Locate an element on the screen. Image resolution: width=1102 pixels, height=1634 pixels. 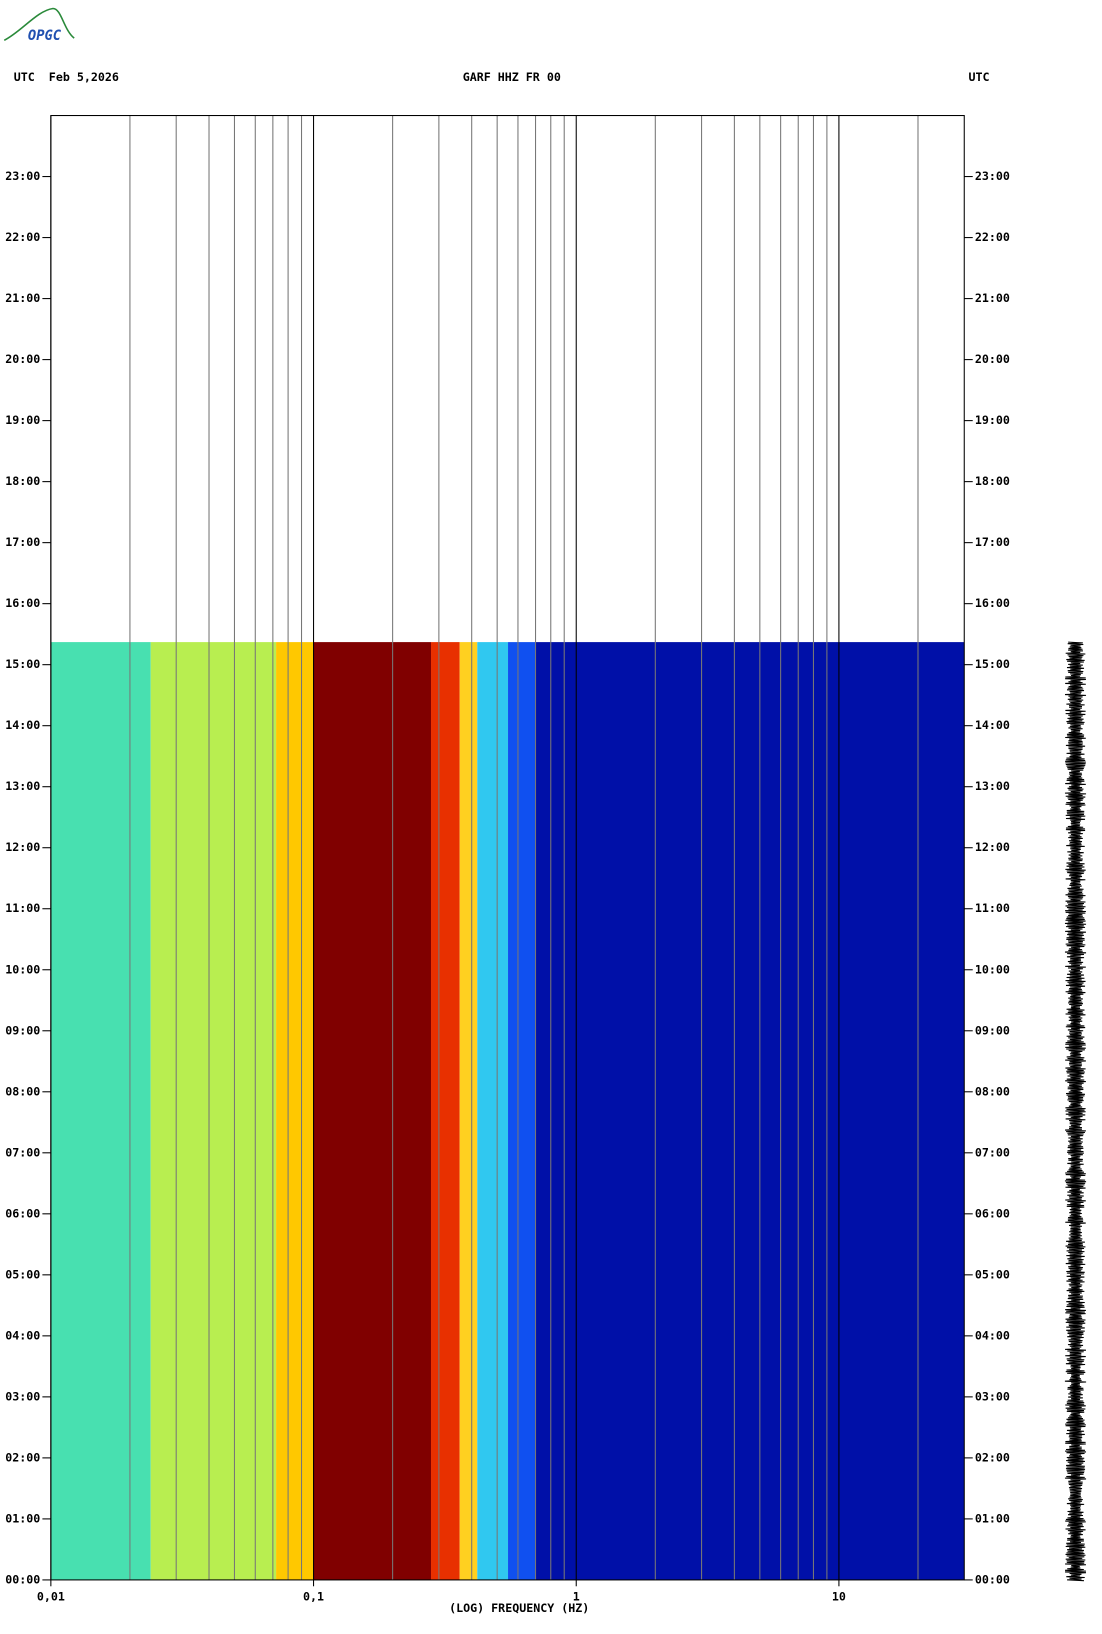
x-axis-label: (LOG) FREQUENCY (HZ) is located at coordinates (519, 1608).